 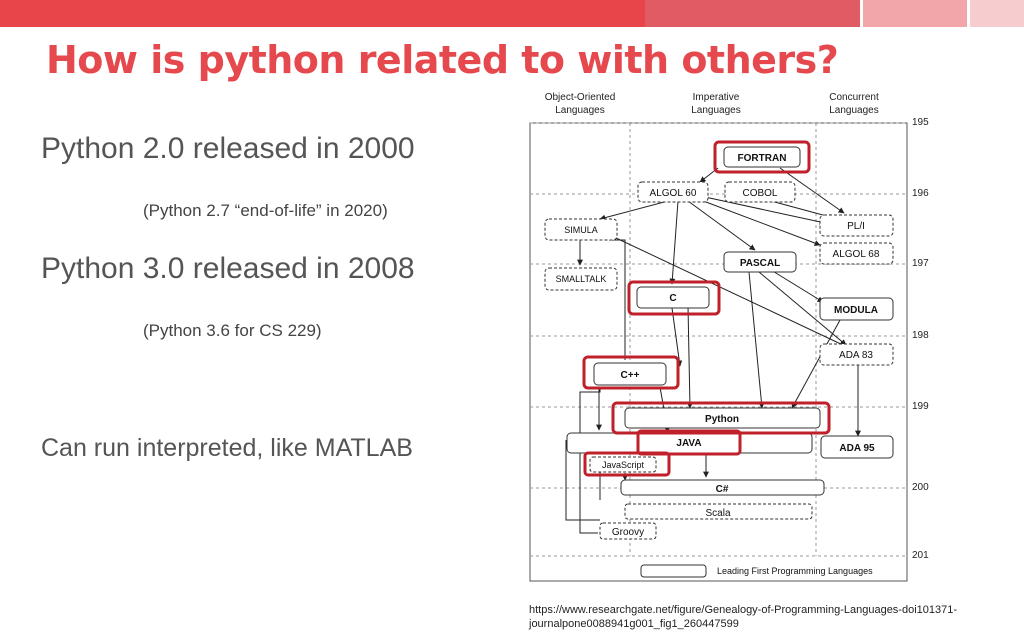 I want to click on node-pli-box, so click(x=856, y=225).